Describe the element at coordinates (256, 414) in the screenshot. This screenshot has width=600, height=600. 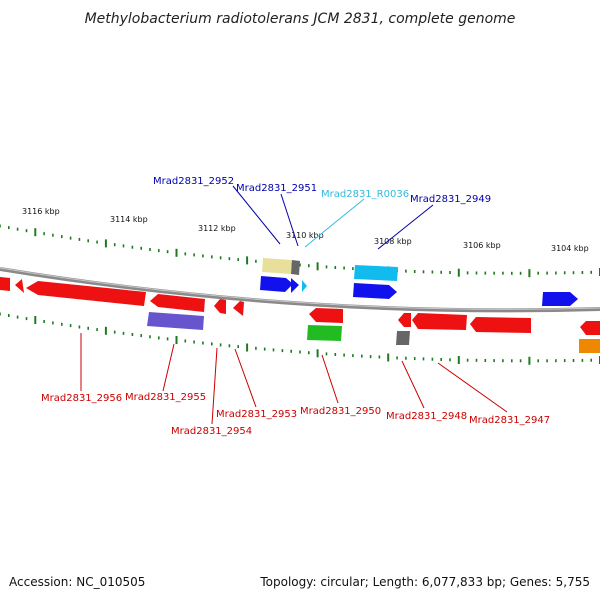
I see `gene-label-2953: Mrad2831_2953` at that location.